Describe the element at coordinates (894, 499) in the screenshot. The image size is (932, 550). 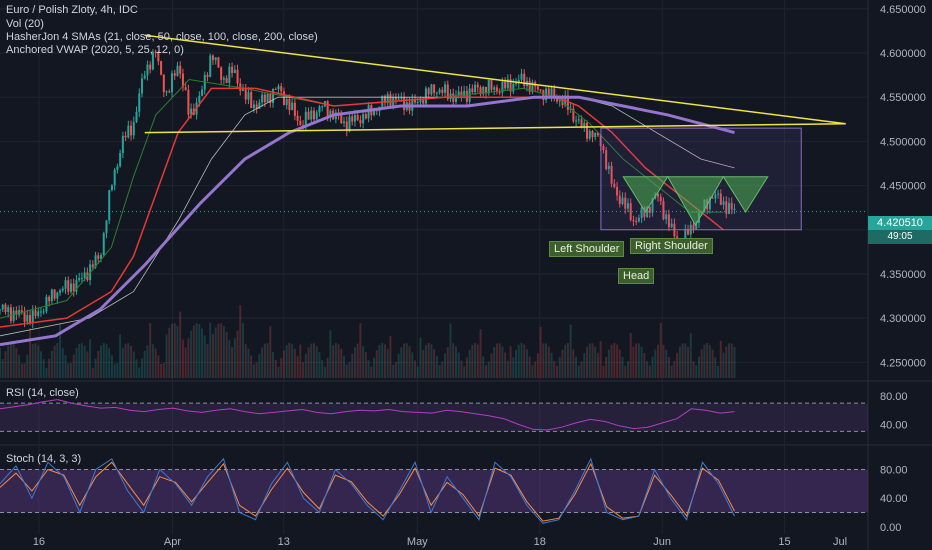
I see `stoch-tick-label: 40.00` at that location.